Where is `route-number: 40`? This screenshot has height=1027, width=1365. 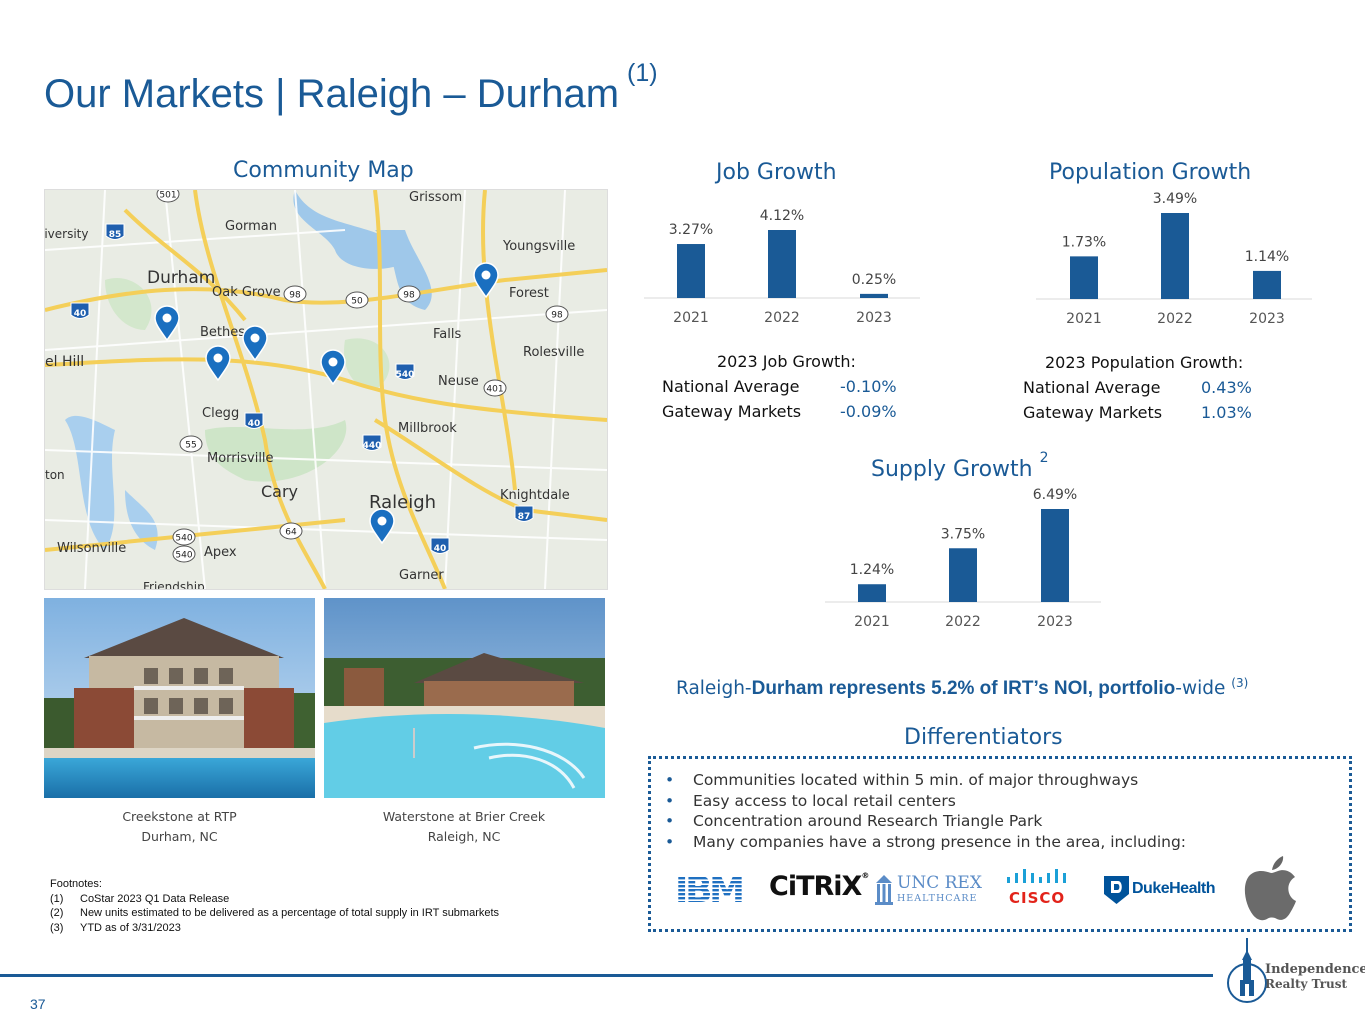
route-number: 40 is located at coordinates (254, 424).